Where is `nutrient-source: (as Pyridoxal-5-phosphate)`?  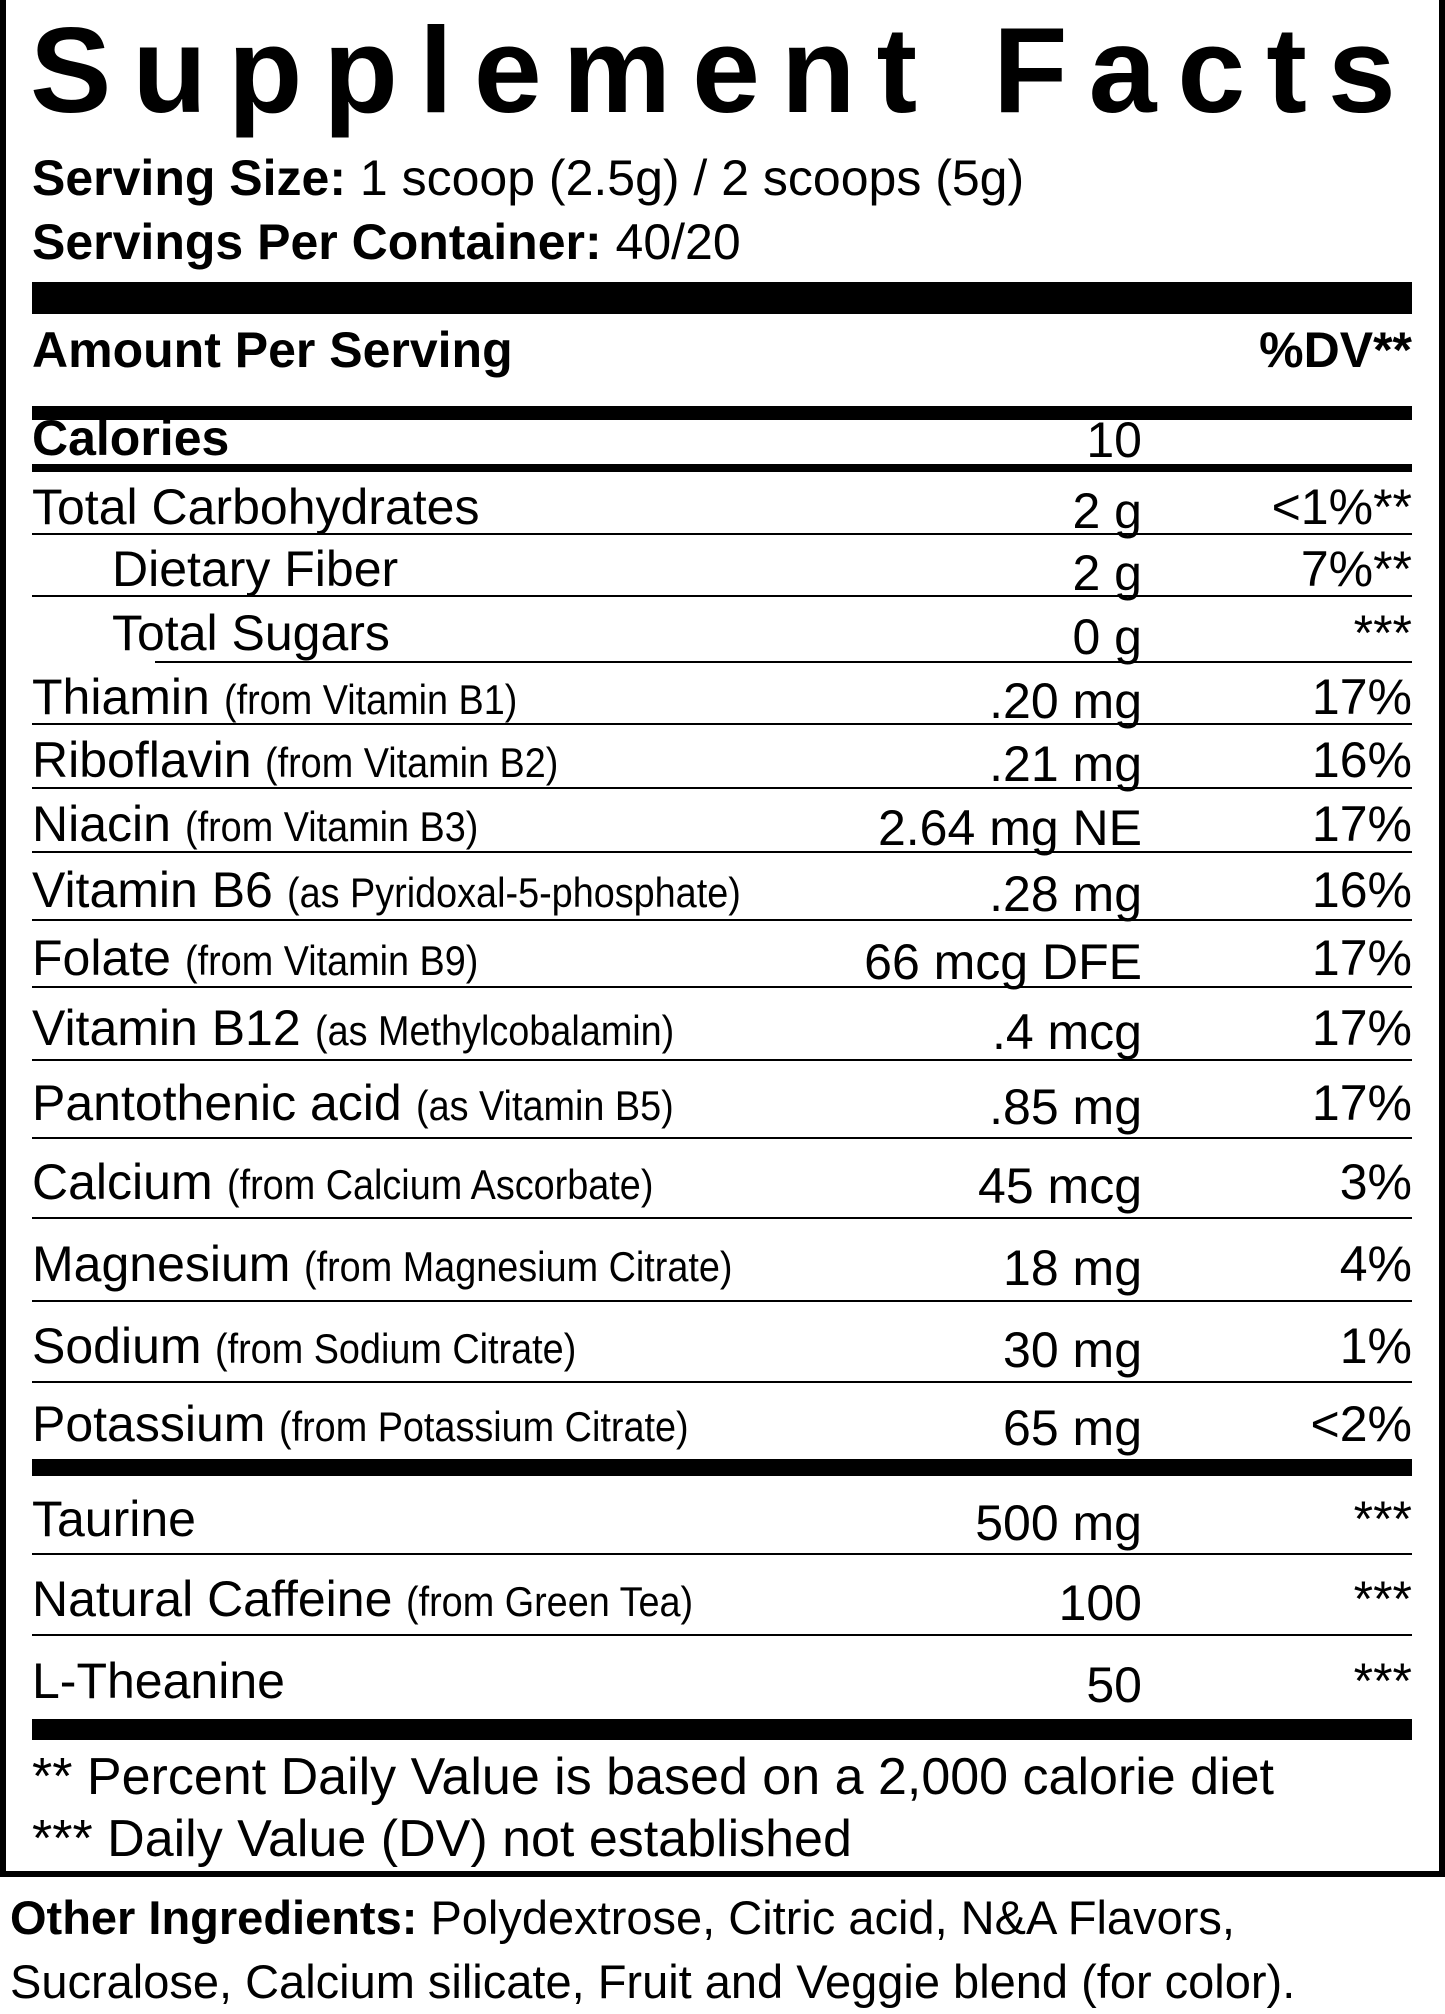 nutrient-source: (as Pyridoxal-5-phosphate) is located at coordinates (513, 892).